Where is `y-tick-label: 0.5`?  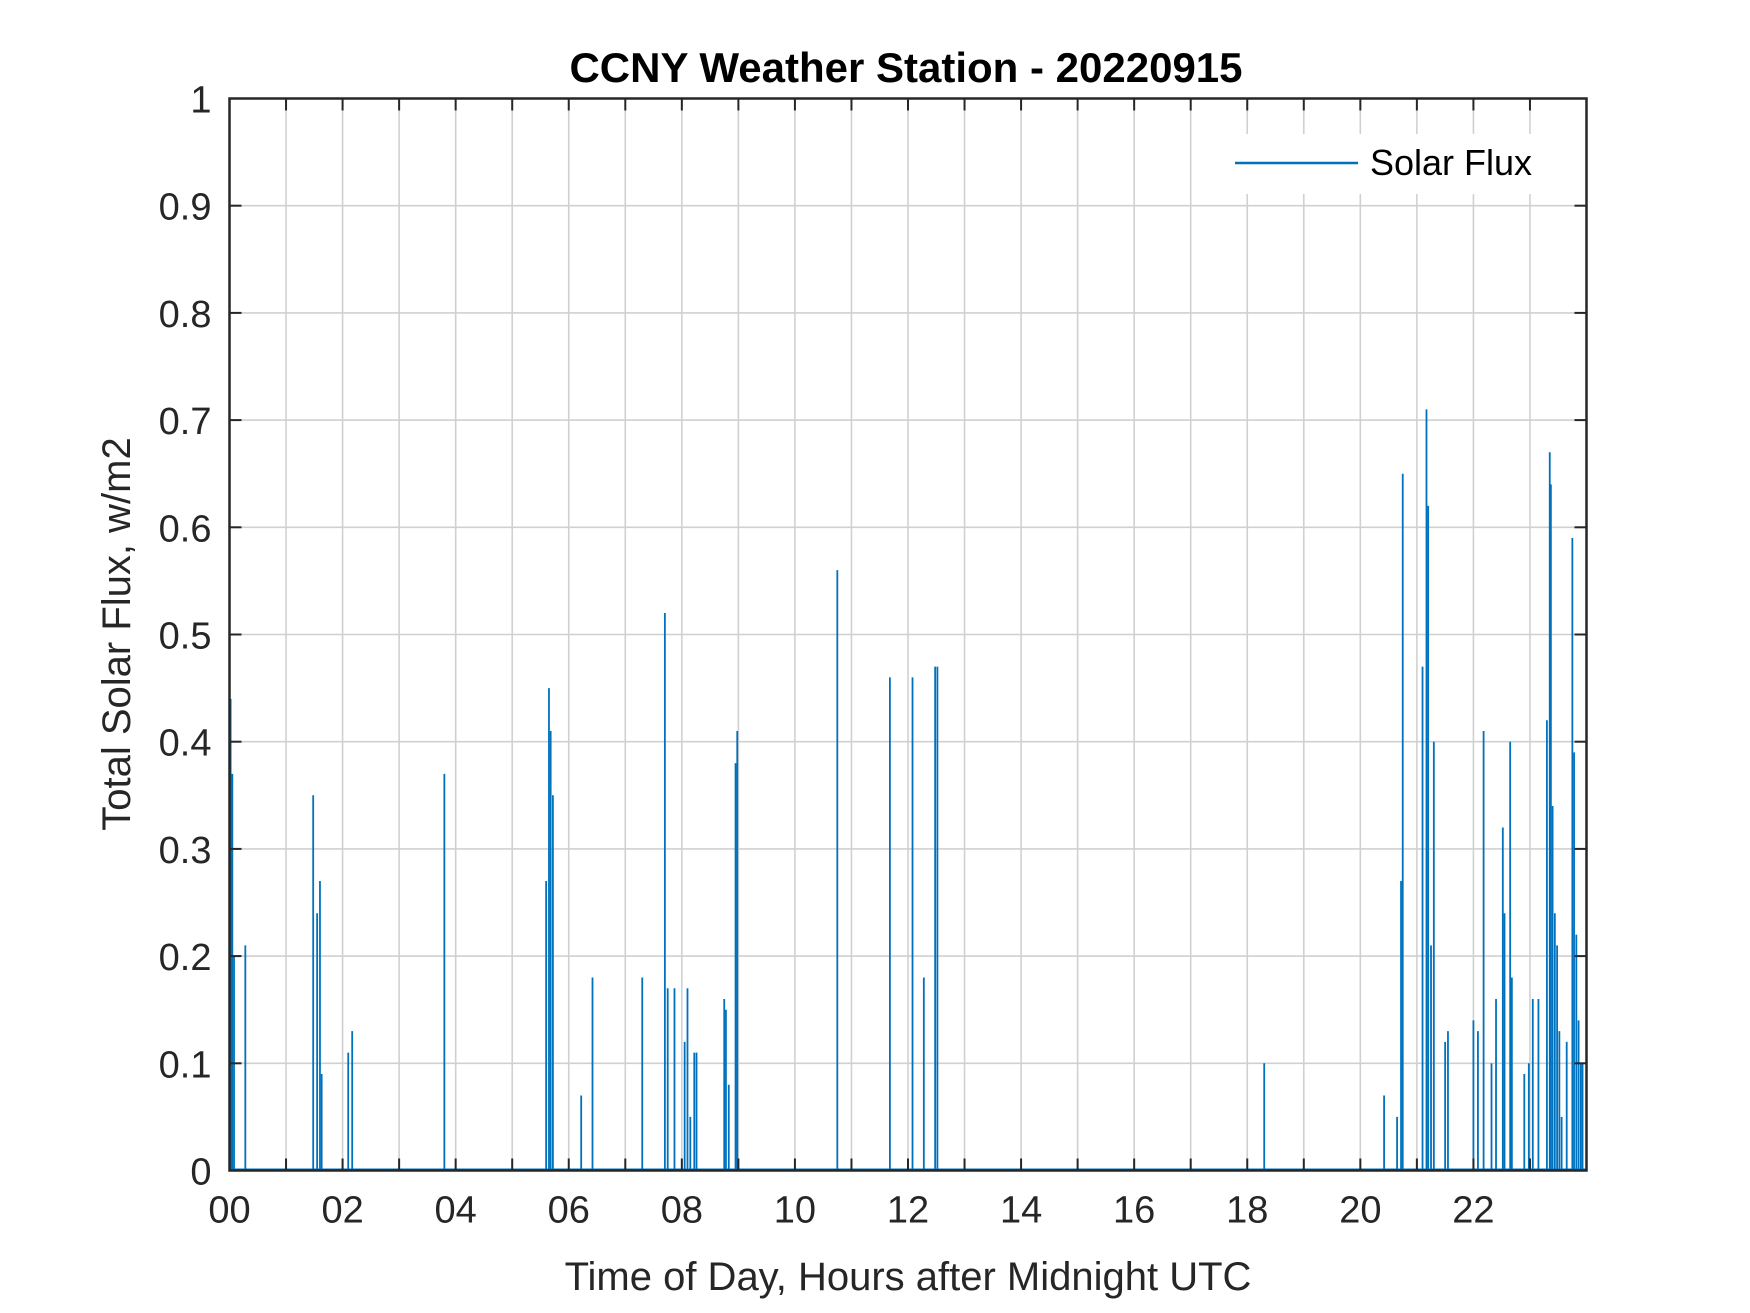
y-tick-label: 0.5 is located at coordinates (185, 637).